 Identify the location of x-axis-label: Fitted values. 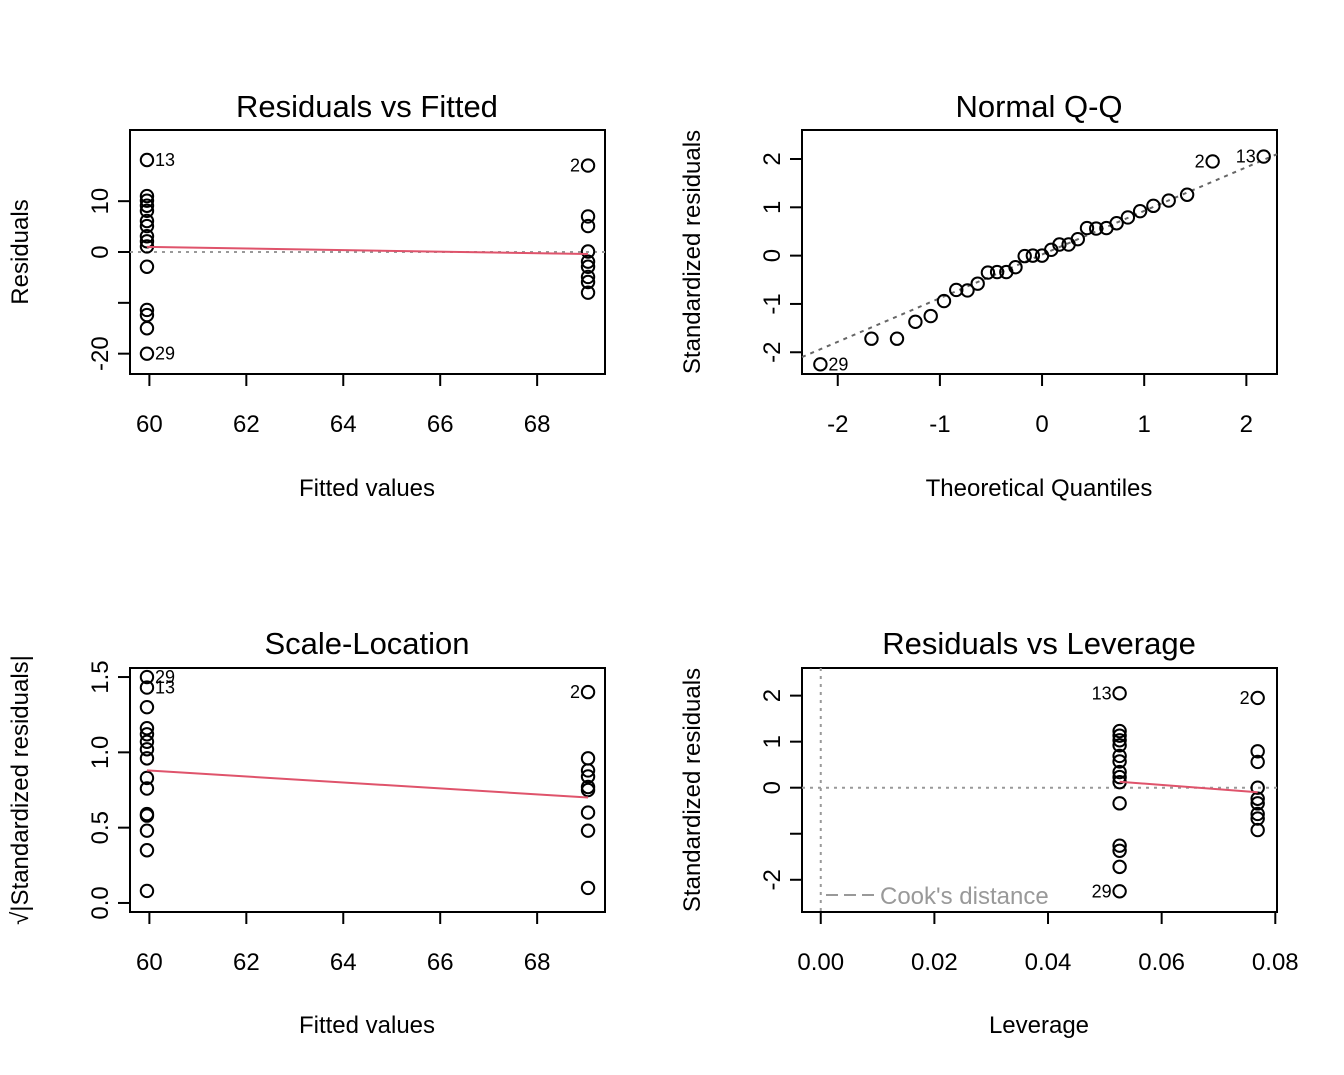
(367, 1025).